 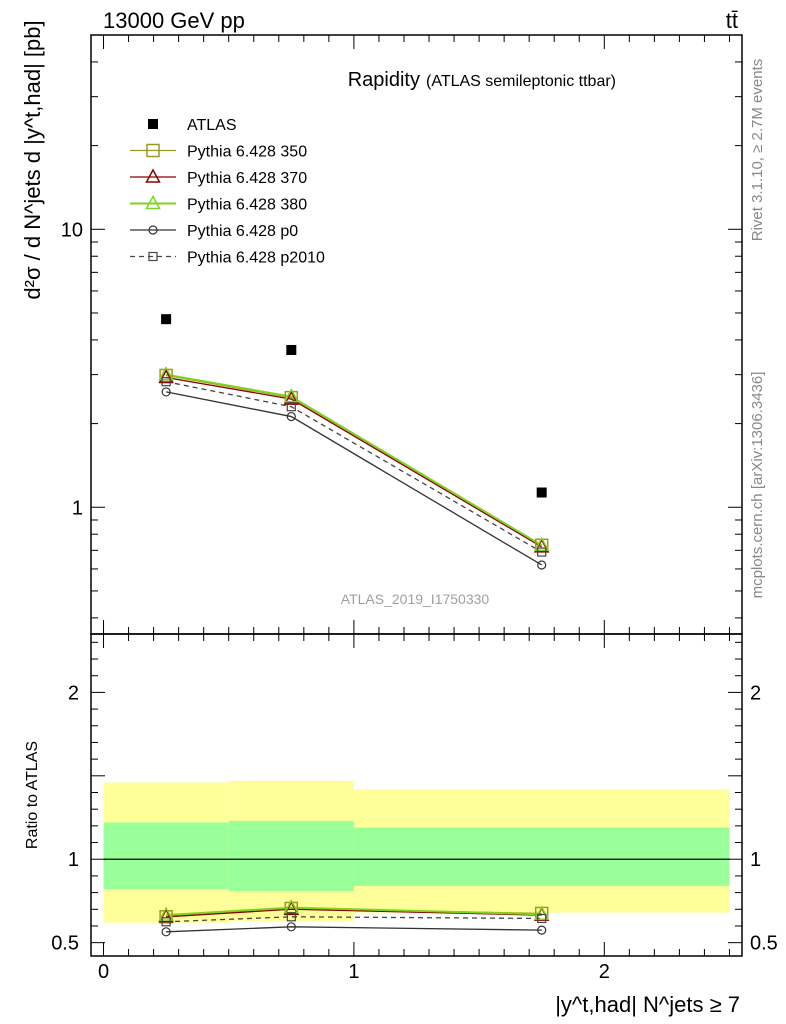 I want to click on legend-label: Pythia 6.428 380, so click(x=247, y=205).